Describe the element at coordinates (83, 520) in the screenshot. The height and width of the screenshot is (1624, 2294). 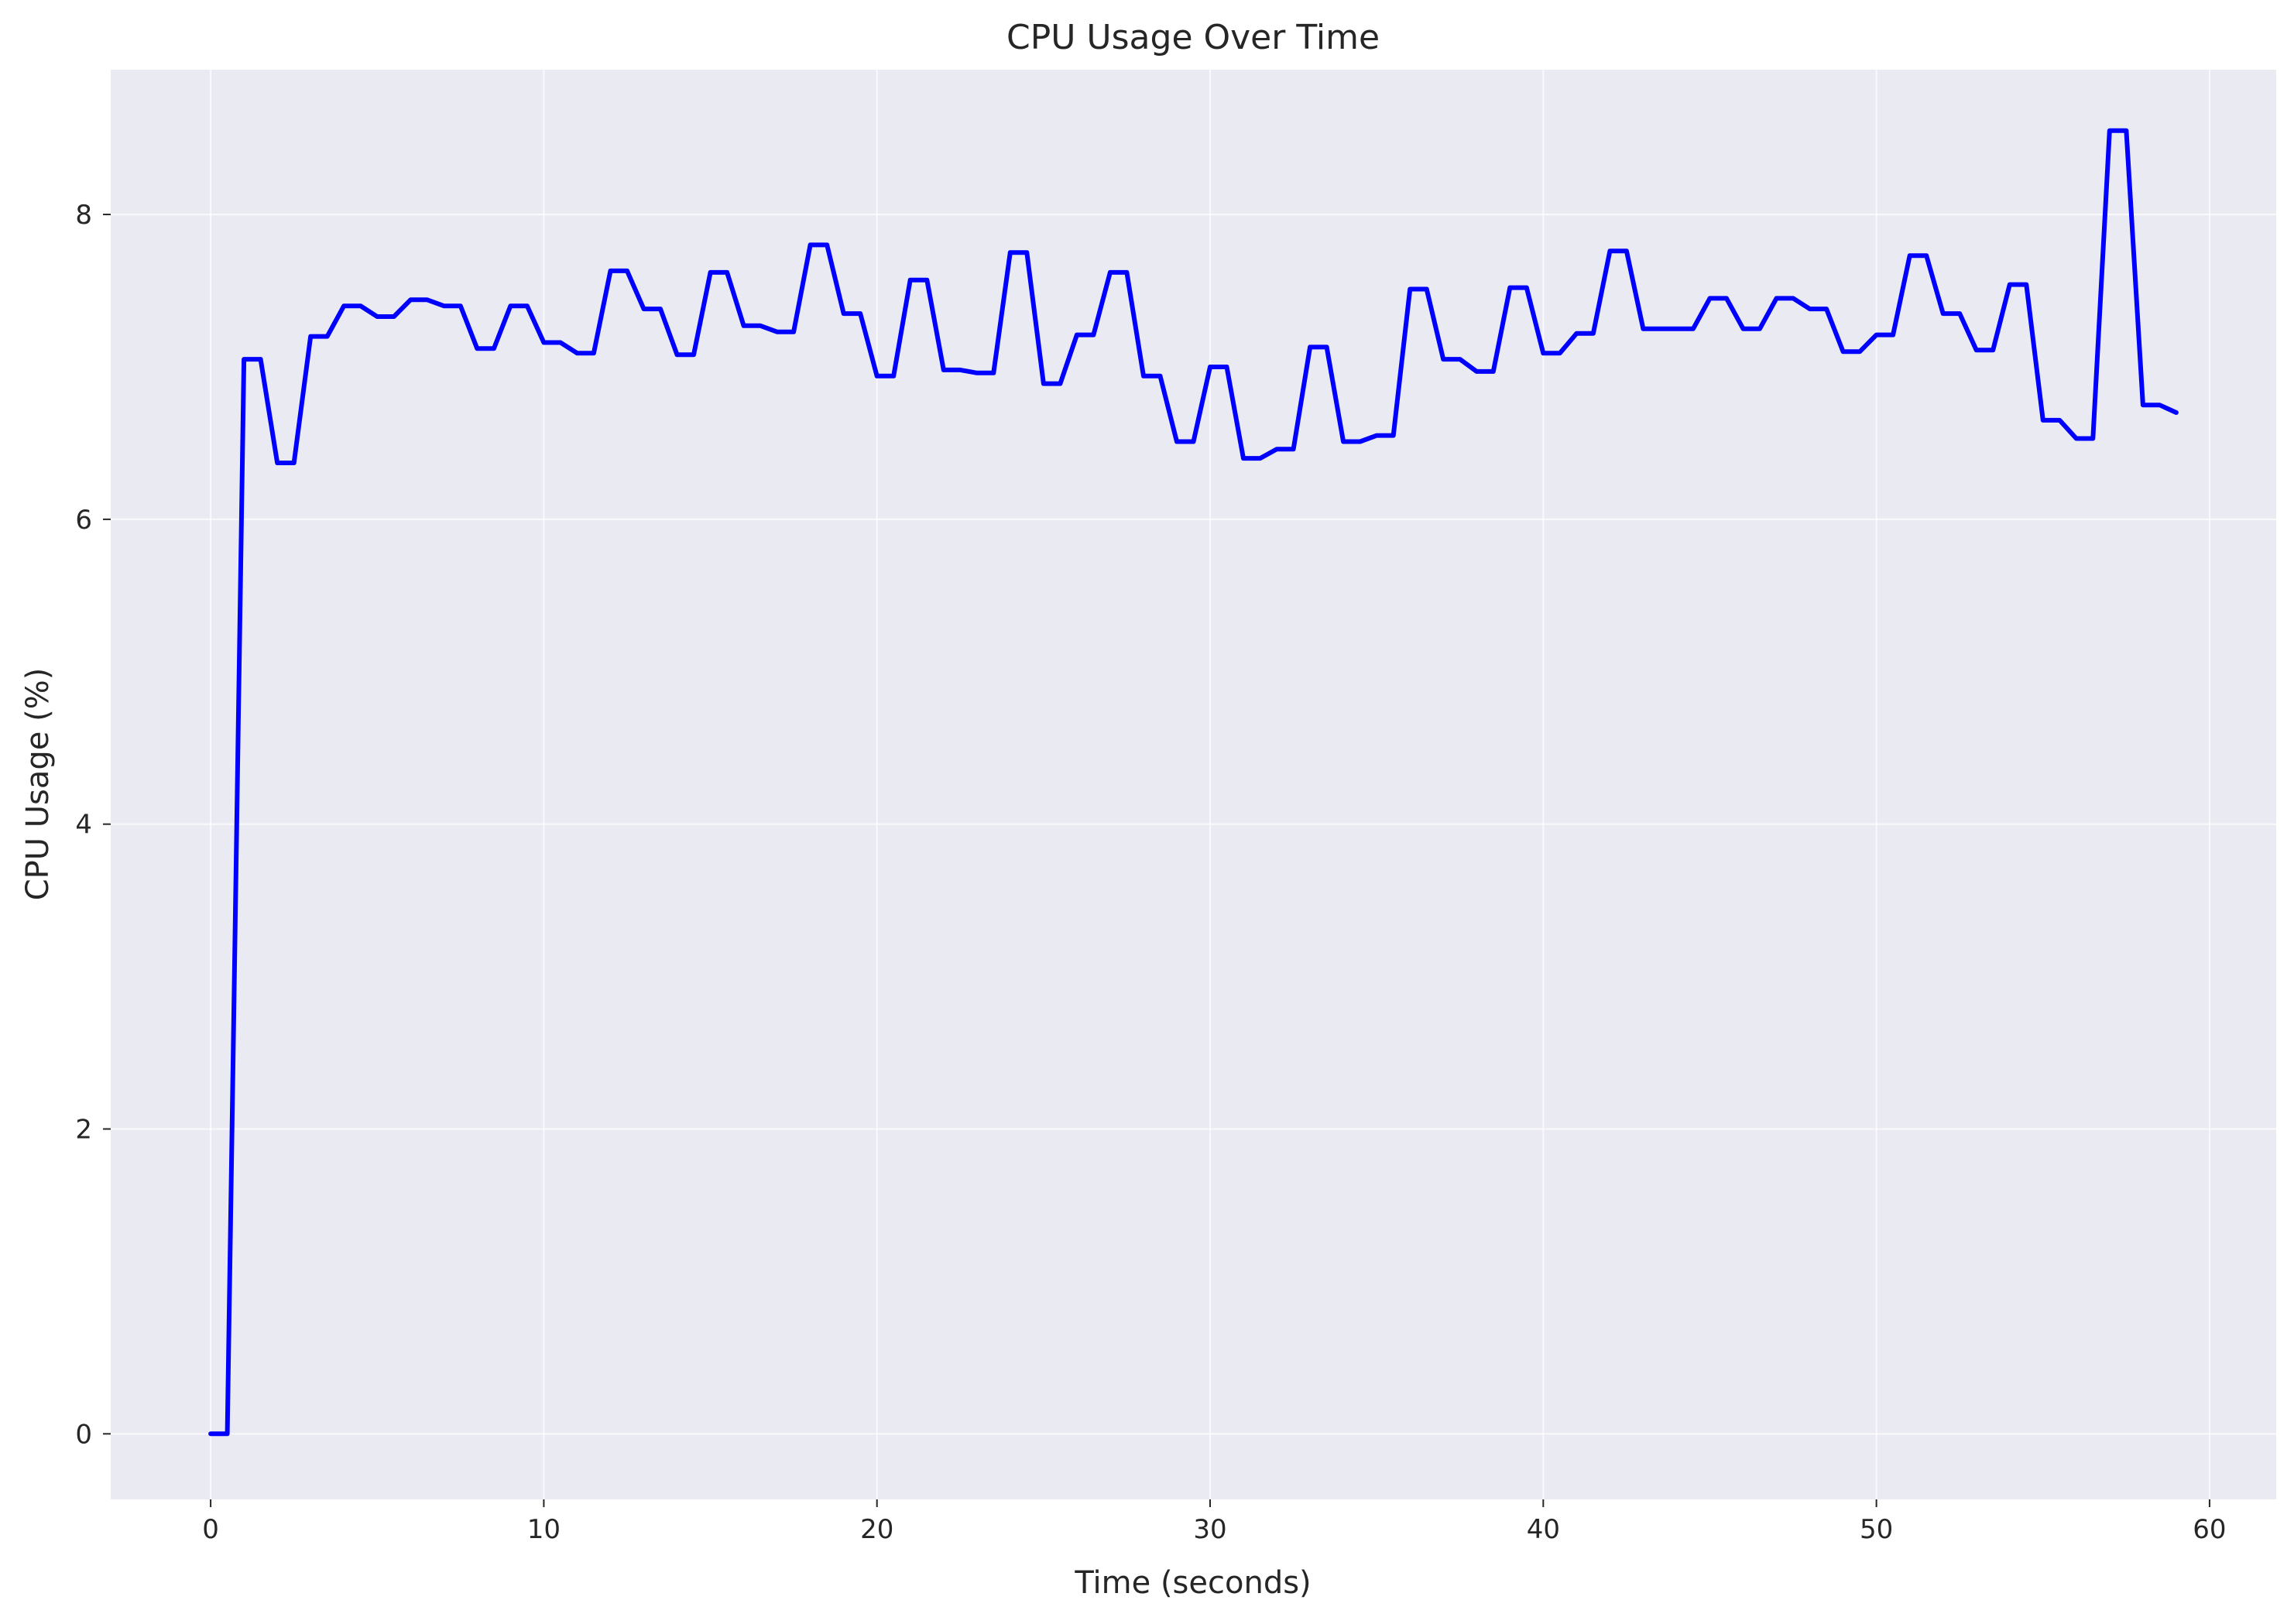
I see `y-tick-label: 6` at that location.